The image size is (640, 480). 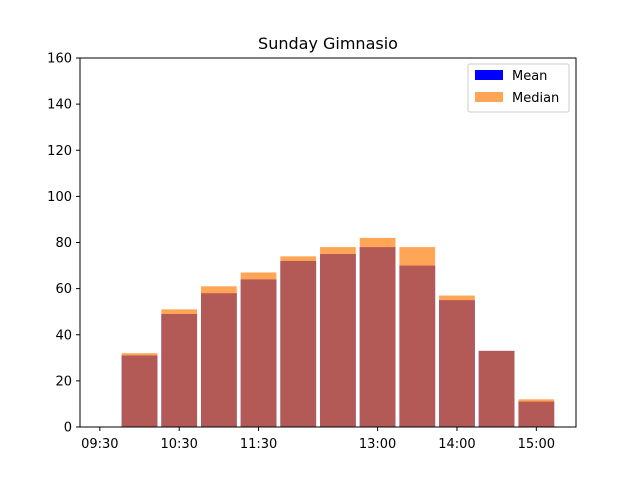 I want to click on x-tick-label: 11:30, so click(x=258, y=444).